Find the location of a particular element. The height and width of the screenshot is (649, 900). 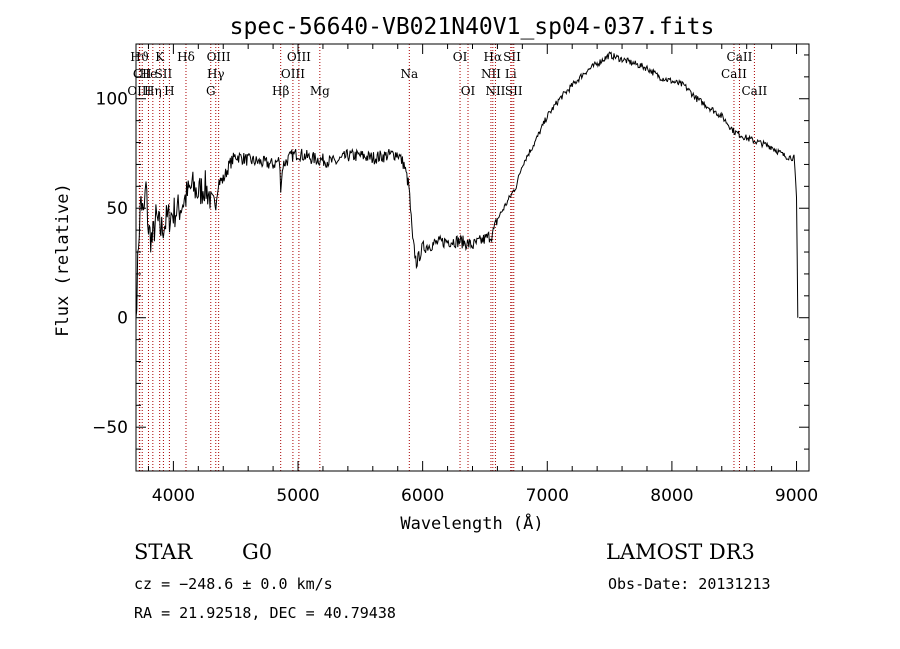

x-tick-label-5000: 5000 is located at coordinates (297, 496).